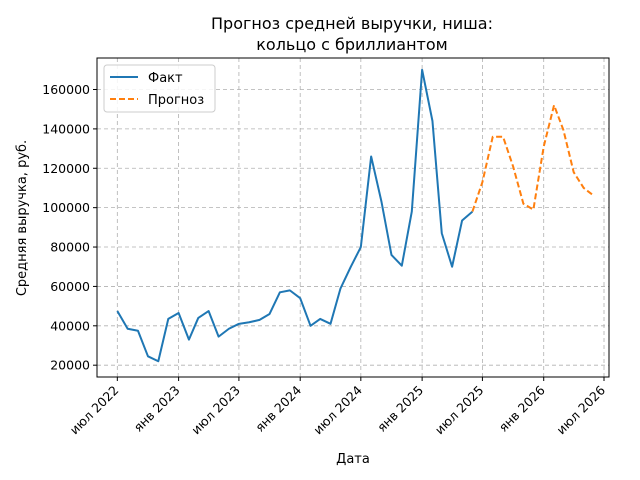 This screenshot has width=640, height=480. I want to click on y-tick-label: 100000, so click(66, 207).